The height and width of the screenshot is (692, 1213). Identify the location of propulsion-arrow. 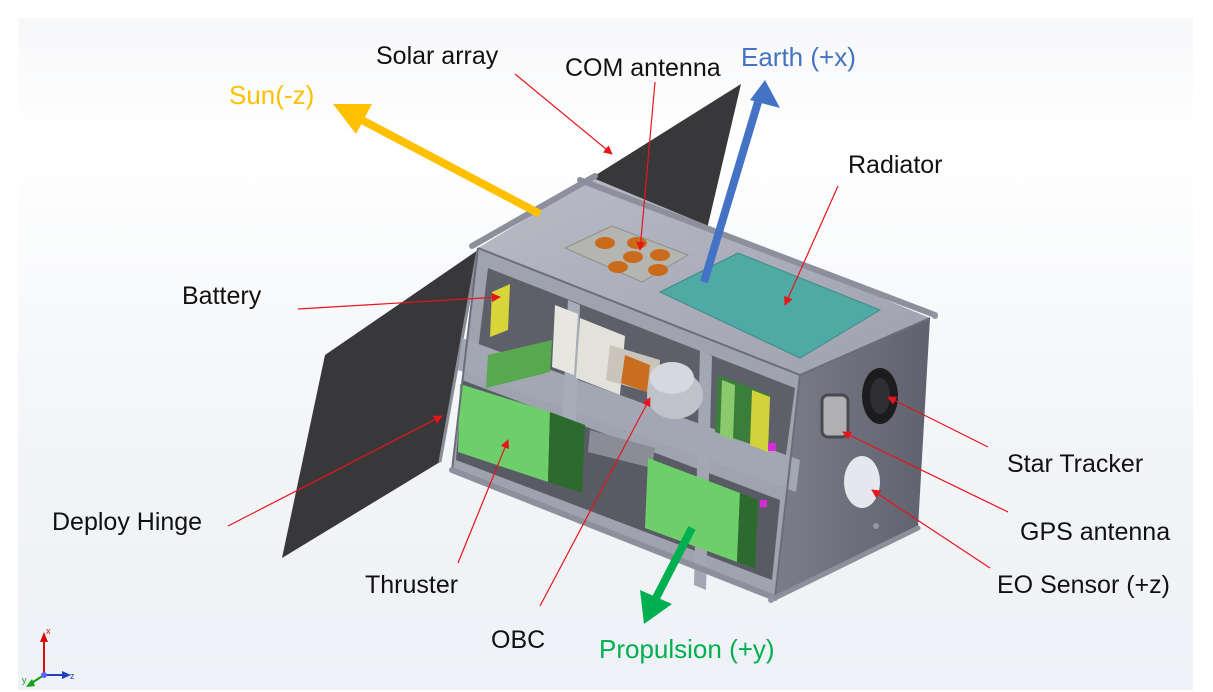
(668, 575).